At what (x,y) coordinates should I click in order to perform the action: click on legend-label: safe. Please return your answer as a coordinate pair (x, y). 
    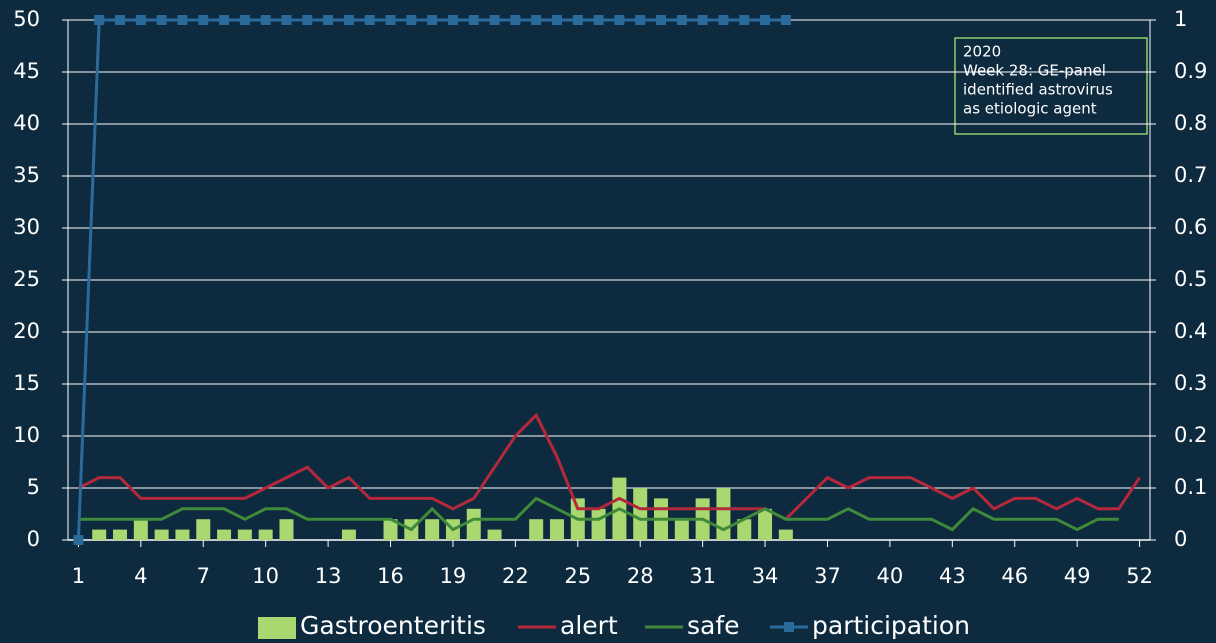
    Looking at the image, I should click on (713, 625).